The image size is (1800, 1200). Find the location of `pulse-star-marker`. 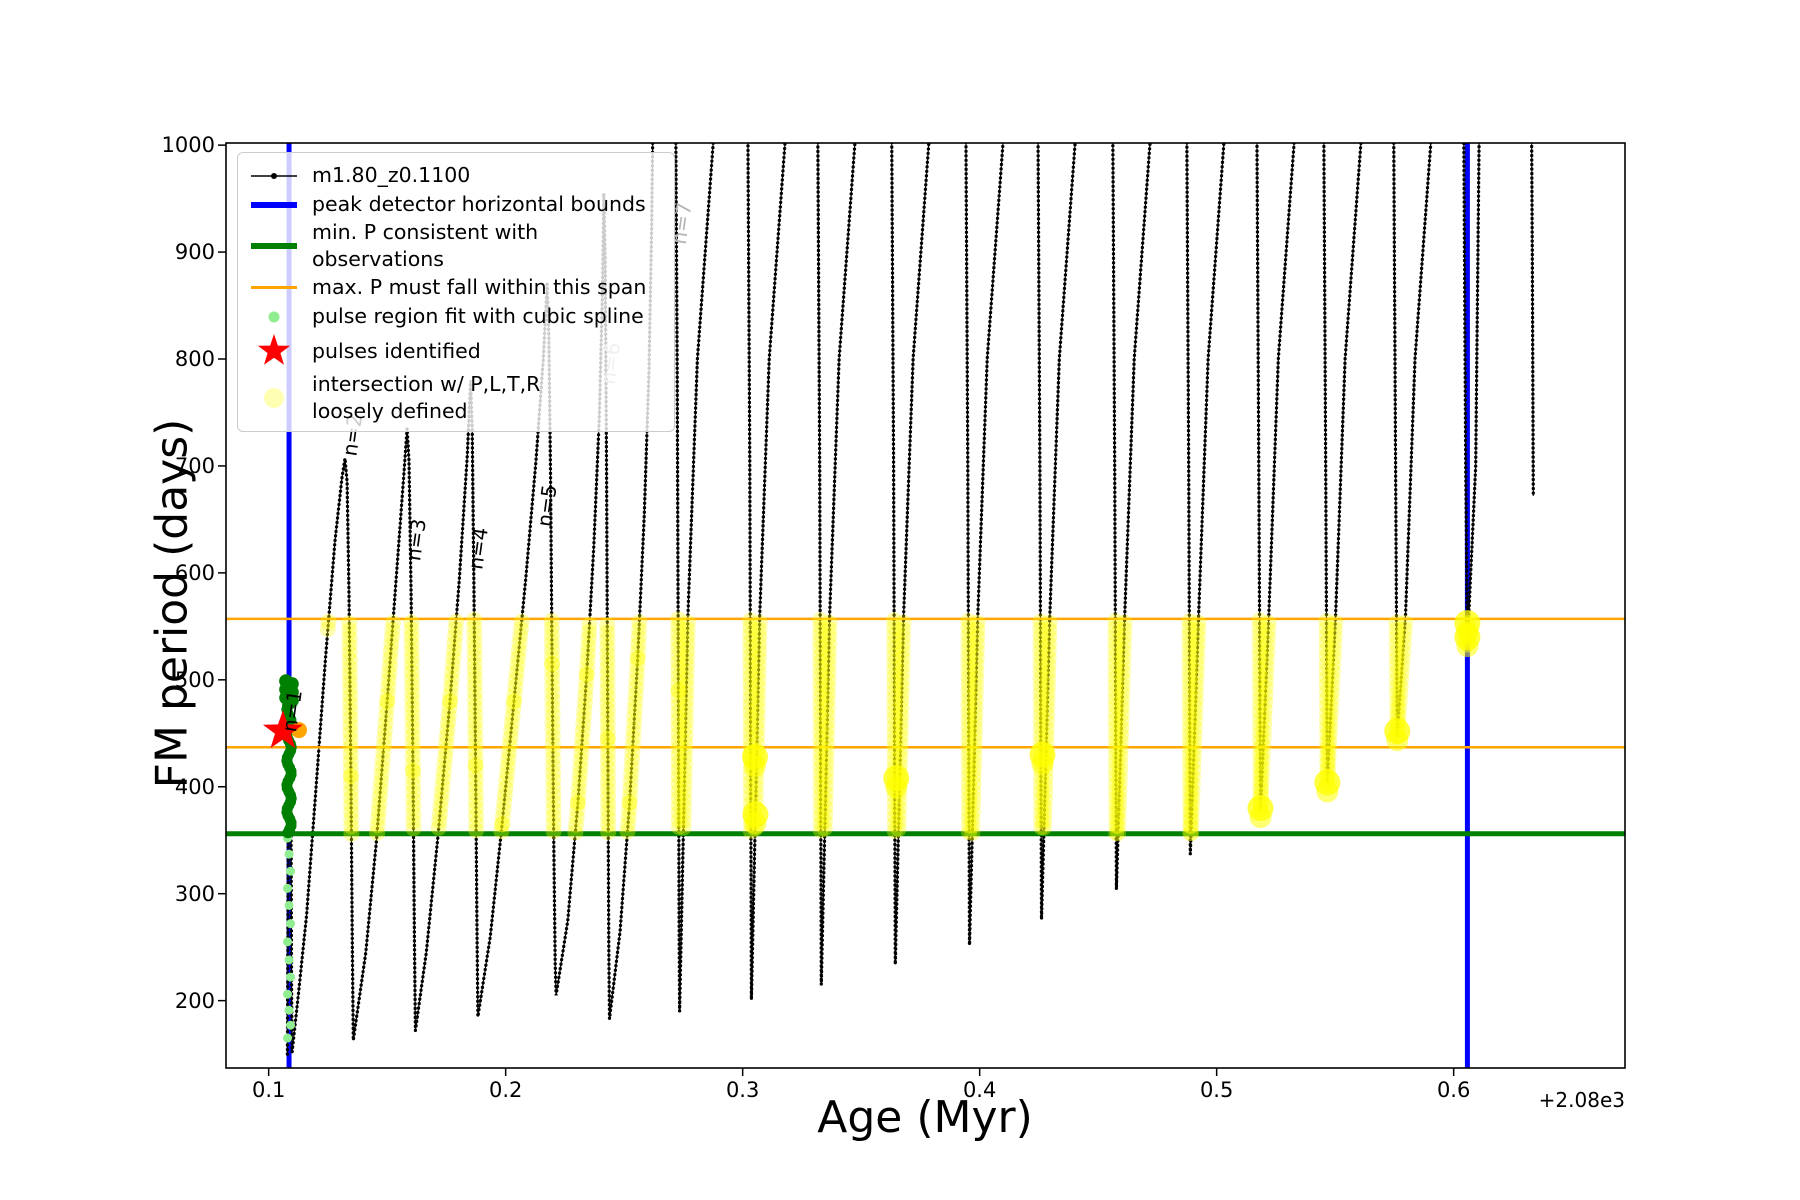

pulse-star-marker is located at coordinates (282, 729).